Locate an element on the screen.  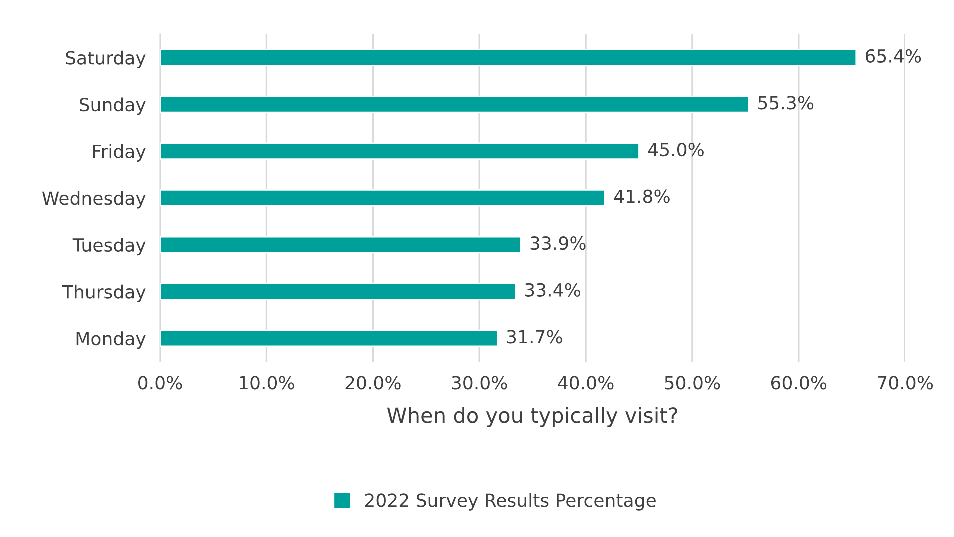
y-tick-label: Wednesday is located at coordinates (94, 200).